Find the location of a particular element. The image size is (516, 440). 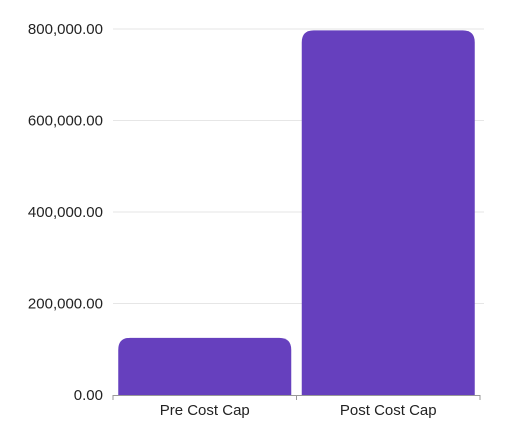

y-tick-label: 400,000.00 is located at coordinates (65, 212).